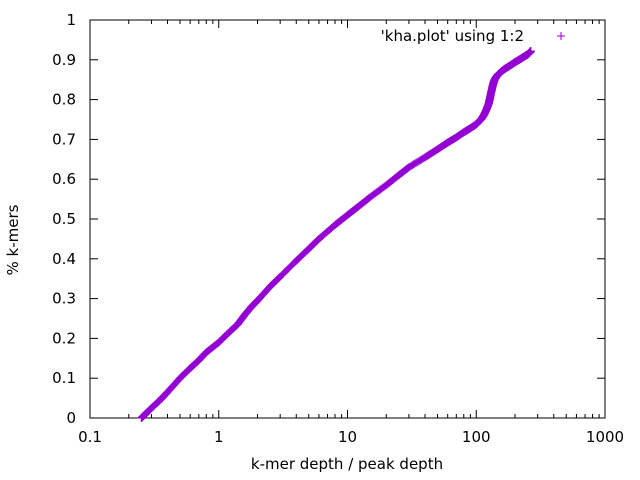  I want to click on y-tick-label: 0.1, so click(64, 378).